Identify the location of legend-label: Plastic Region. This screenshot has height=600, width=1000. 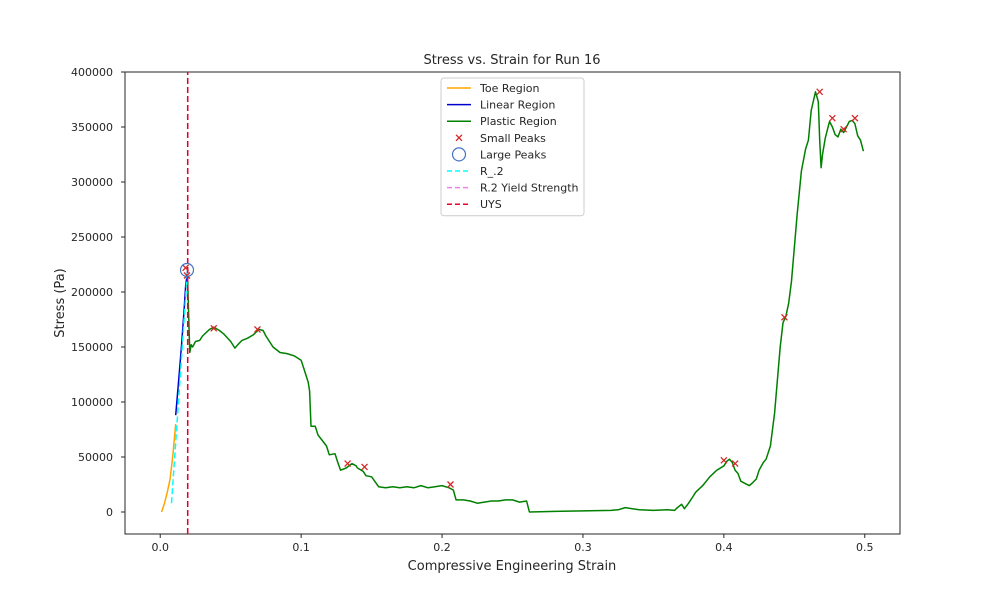
(518, 121).